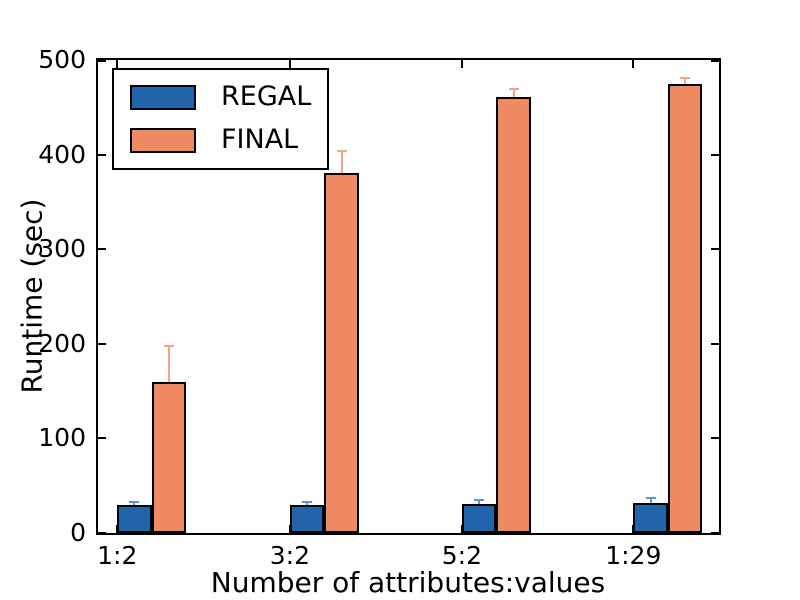 The height and width of the screenshot is (600, 800). What do you see at coordinates (221, 119) in the screenshot?
I see `legend: REGAL FINAL` at bounding box center [221, 119].